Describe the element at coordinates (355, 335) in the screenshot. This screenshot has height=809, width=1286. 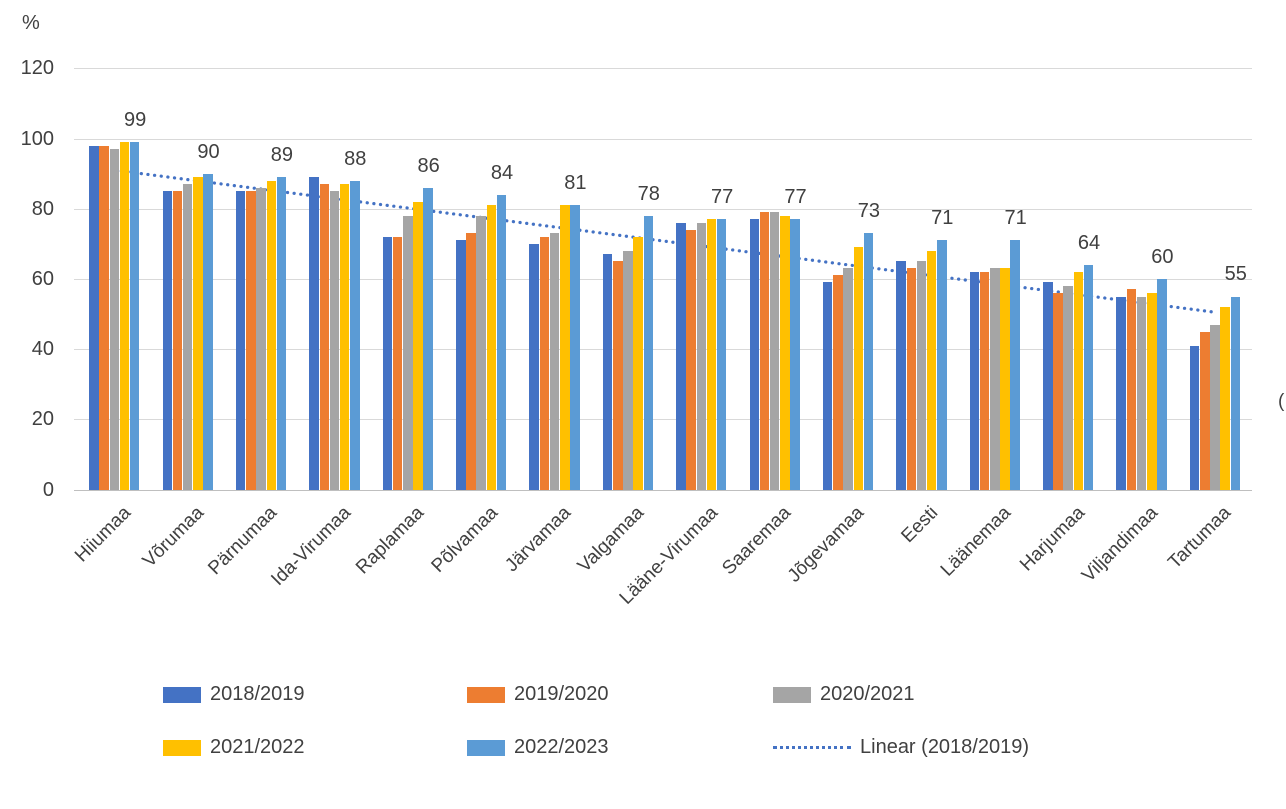
I see `bar-2022-2023-Ida-Virumaa` at that location.